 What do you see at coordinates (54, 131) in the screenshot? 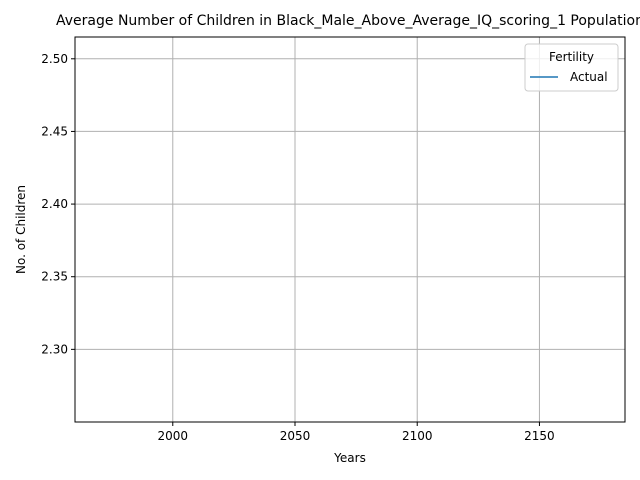
I see `y-tick-label: 2.45` at bounding box center [54, 131].